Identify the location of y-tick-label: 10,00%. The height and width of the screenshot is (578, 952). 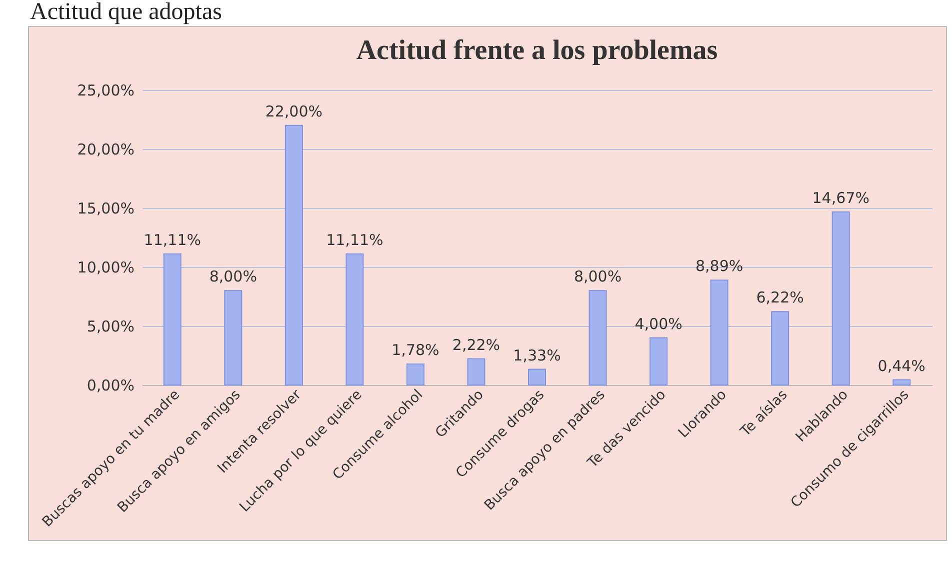
(105, 267).